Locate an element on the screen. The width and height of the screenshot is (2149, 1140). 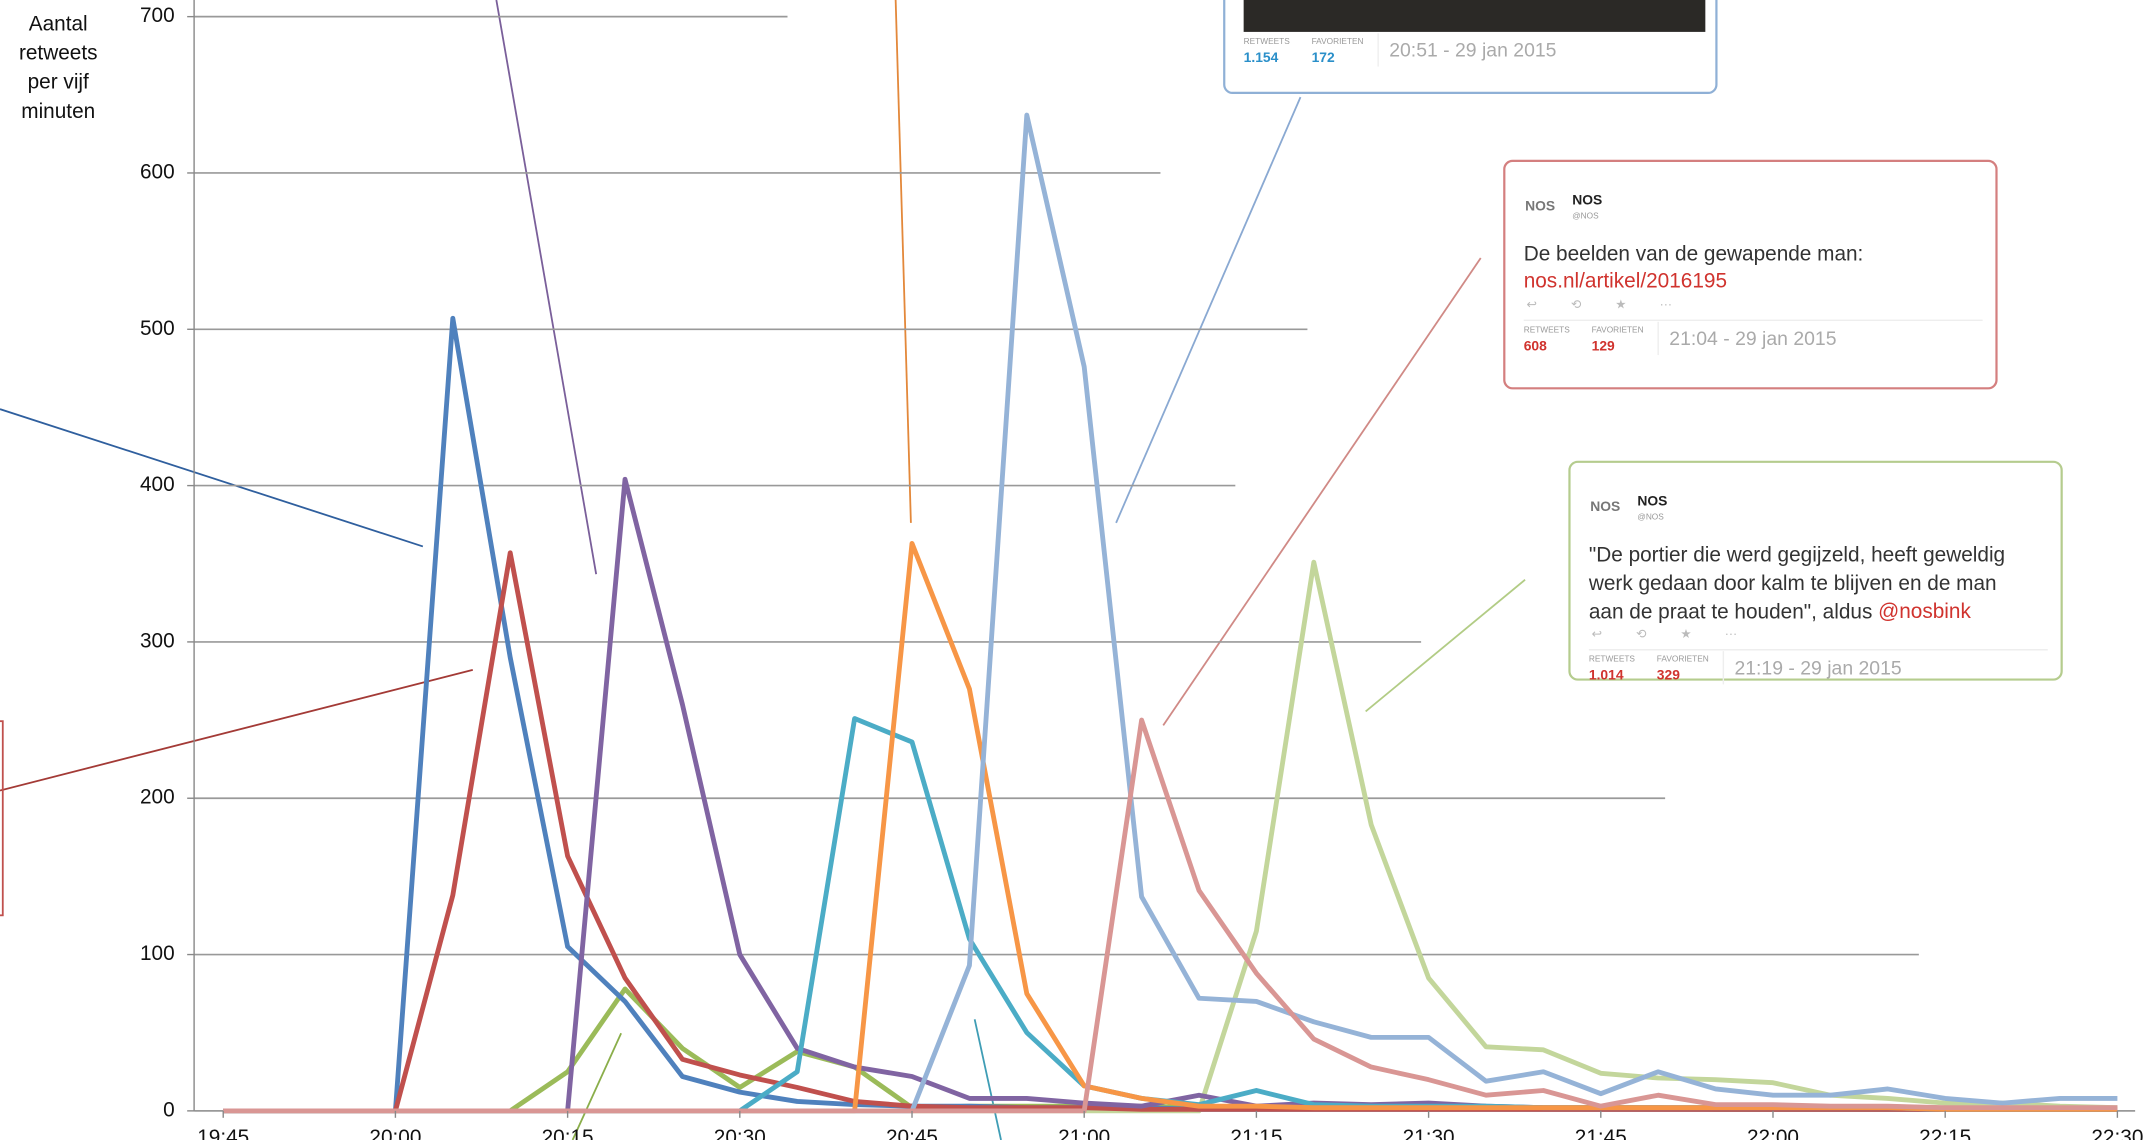
y-tick-label: 500 is located at coordinates (157, 328).